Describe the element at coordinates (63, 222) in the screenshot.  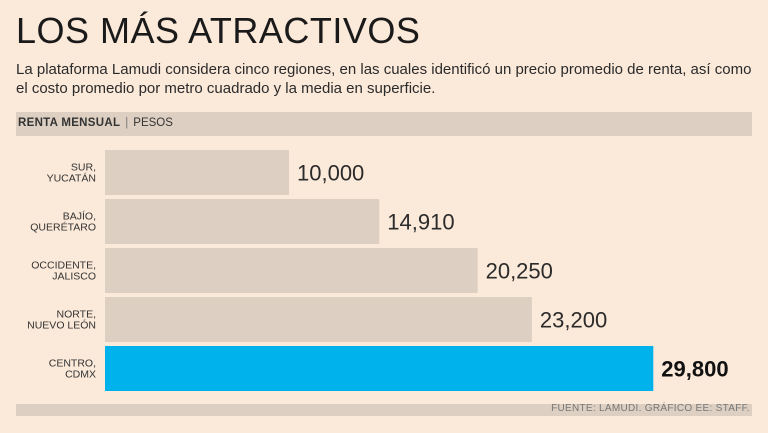
I see `category-label-1: BAJÍO, QUERÉTARO` at that location.